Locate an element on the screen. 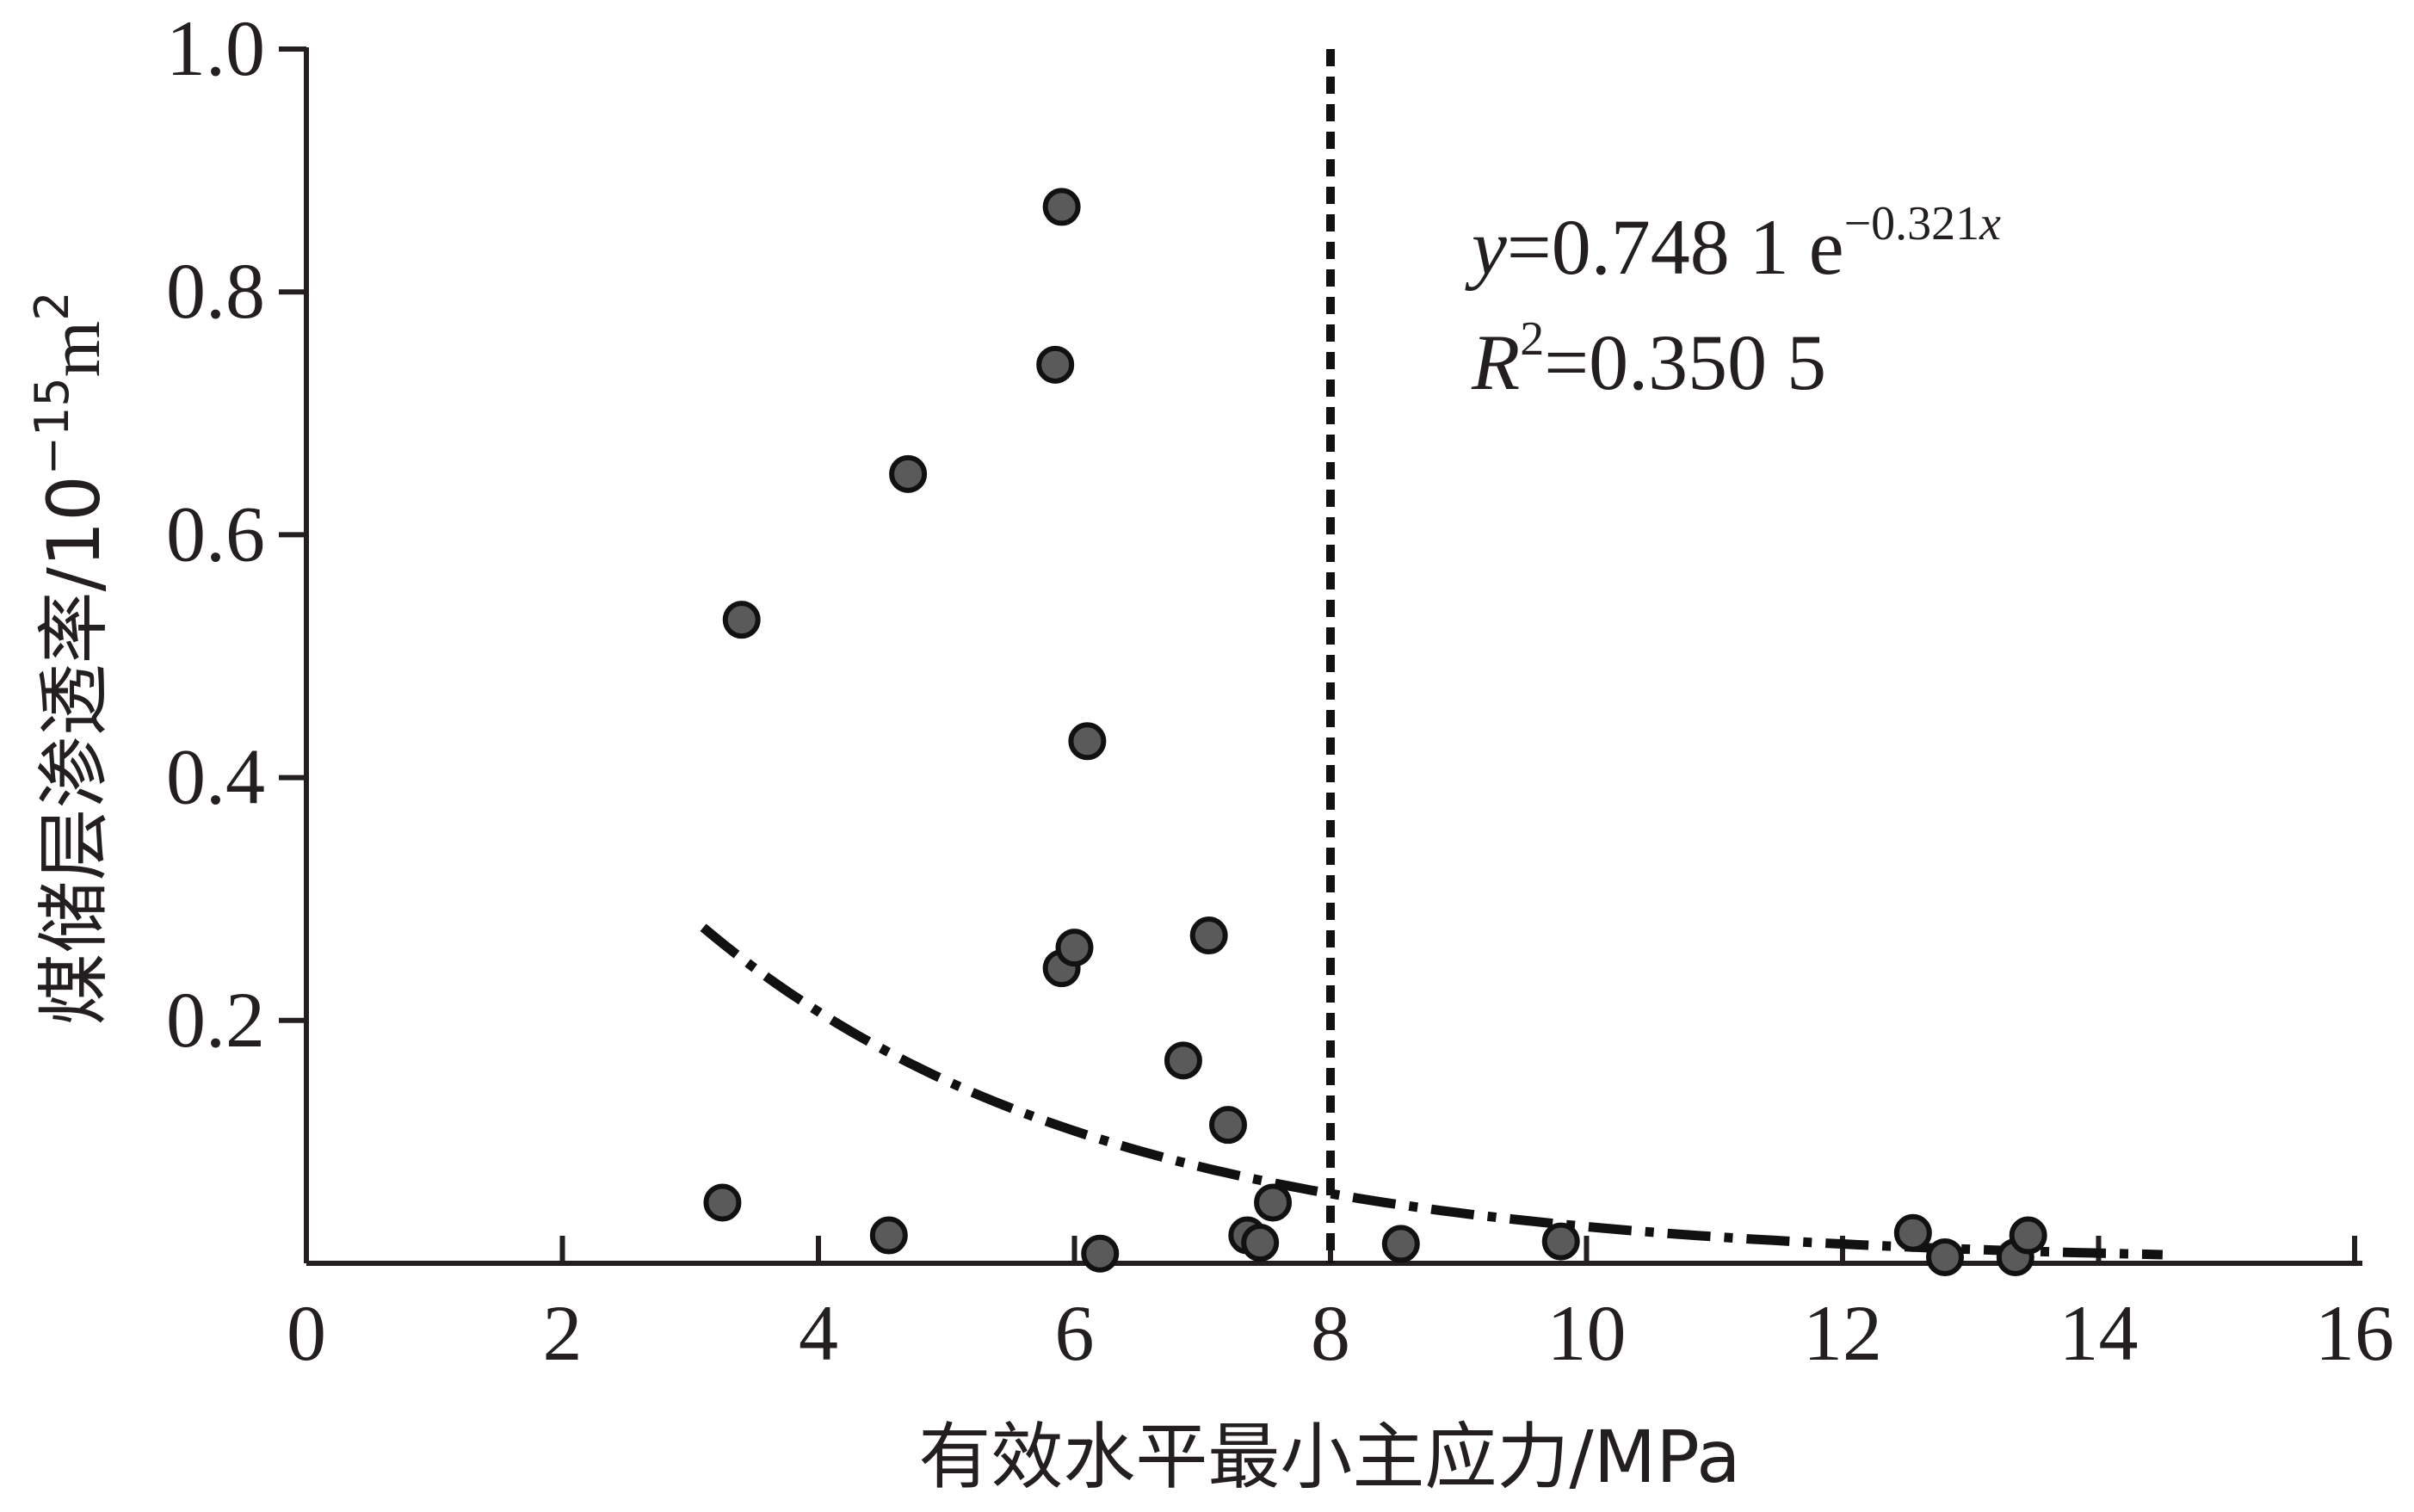 This screenshot has width=2414, height=1512. y-tick-label: 1.0 is located at coordinates (215, 48).